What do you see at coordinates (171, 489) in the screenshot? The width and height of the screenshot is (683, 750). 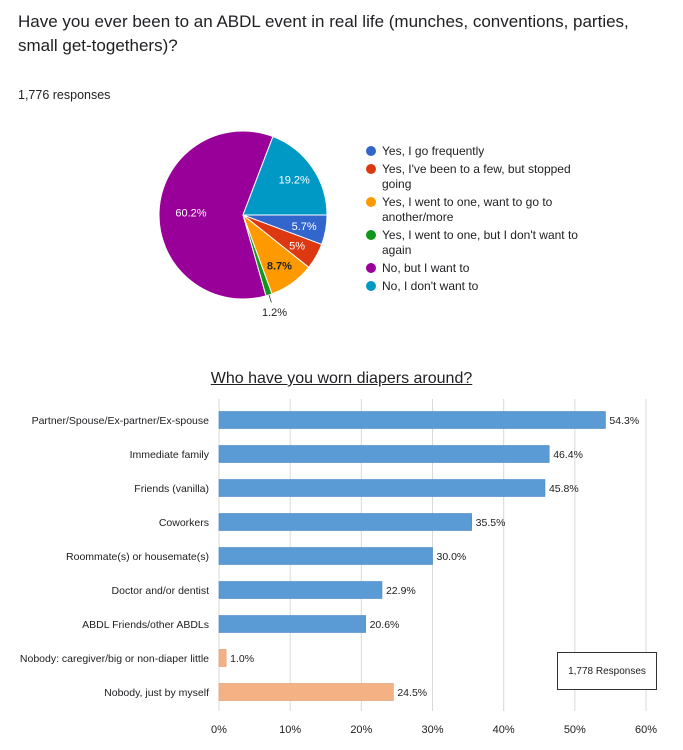 I see `category-label: Friends (vanilla)` at bounding box center [171, 489].